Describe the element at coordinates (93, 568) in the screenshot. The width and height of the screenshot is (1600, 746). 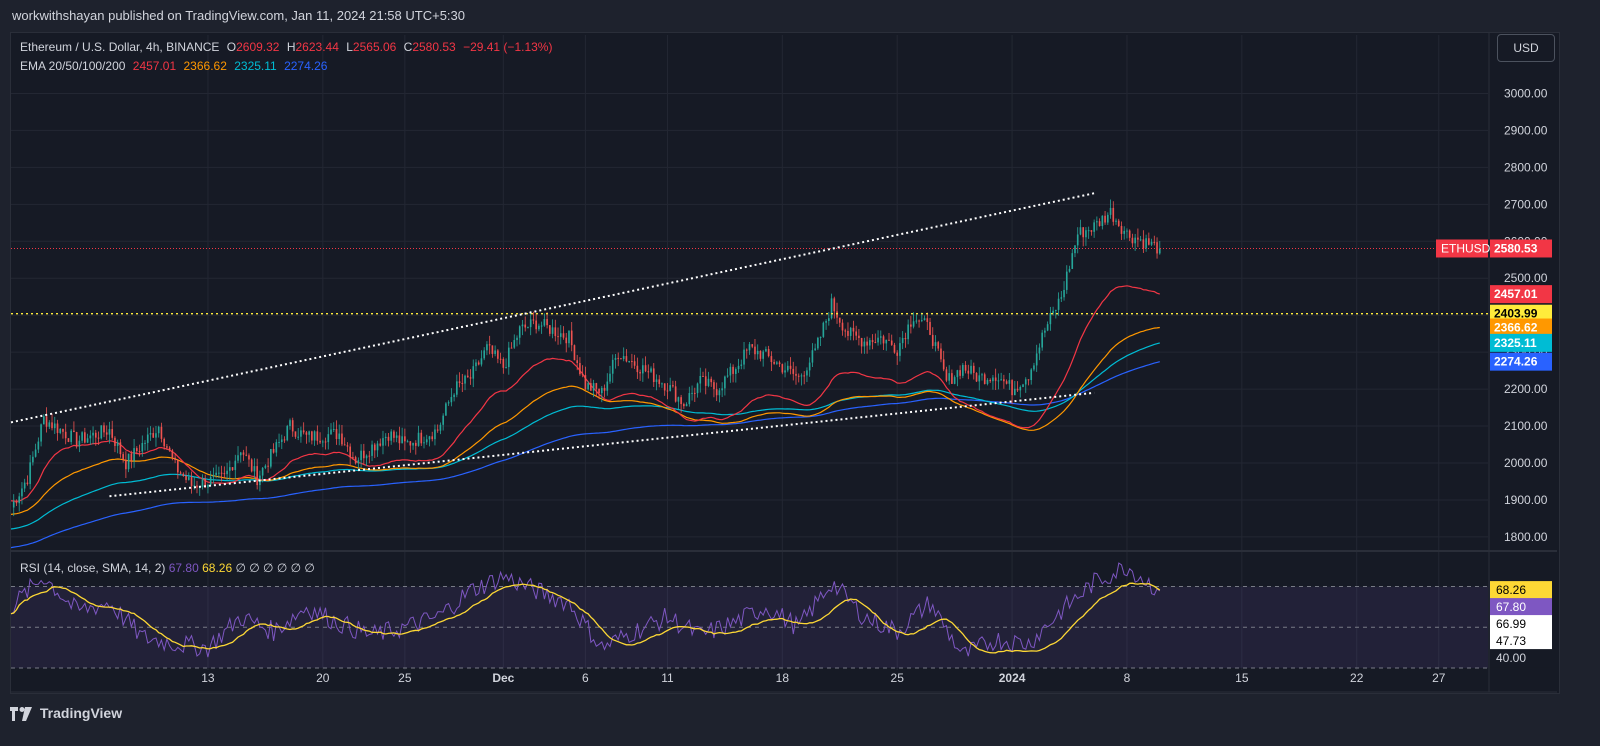
I see `rsi-label: RSI (14, close, SMA, 14, 2)` at that location.